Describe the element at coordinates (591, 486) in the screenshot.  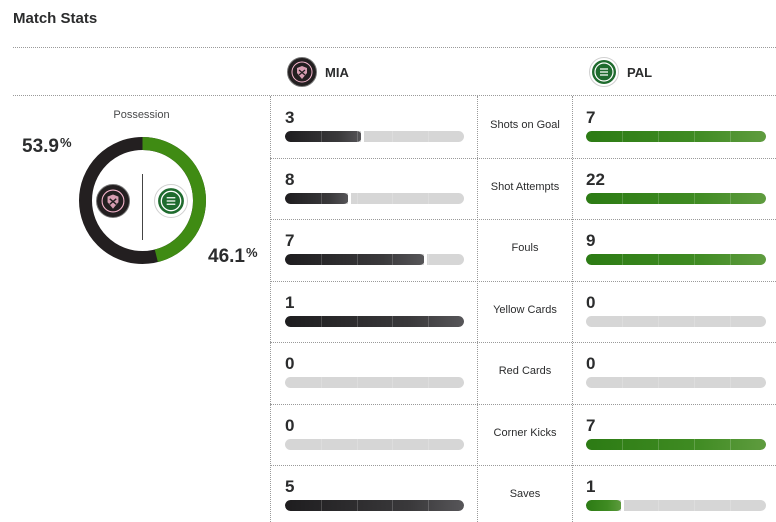
I see `away-stat-value: 1` at that location.